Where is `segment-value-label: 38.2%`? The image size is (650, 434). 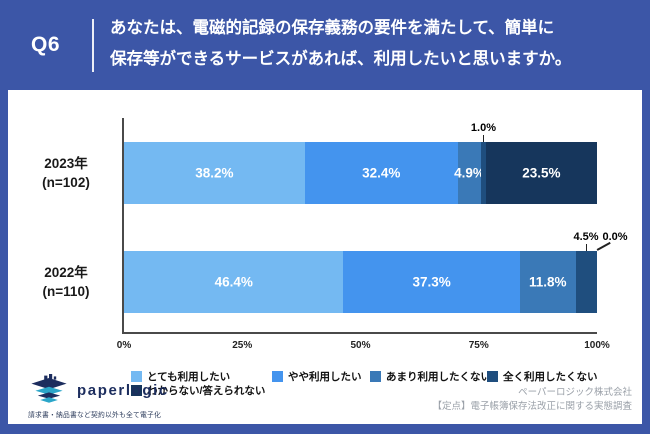
segment-value-label: 38.2% is located at coordinates (214, 173).